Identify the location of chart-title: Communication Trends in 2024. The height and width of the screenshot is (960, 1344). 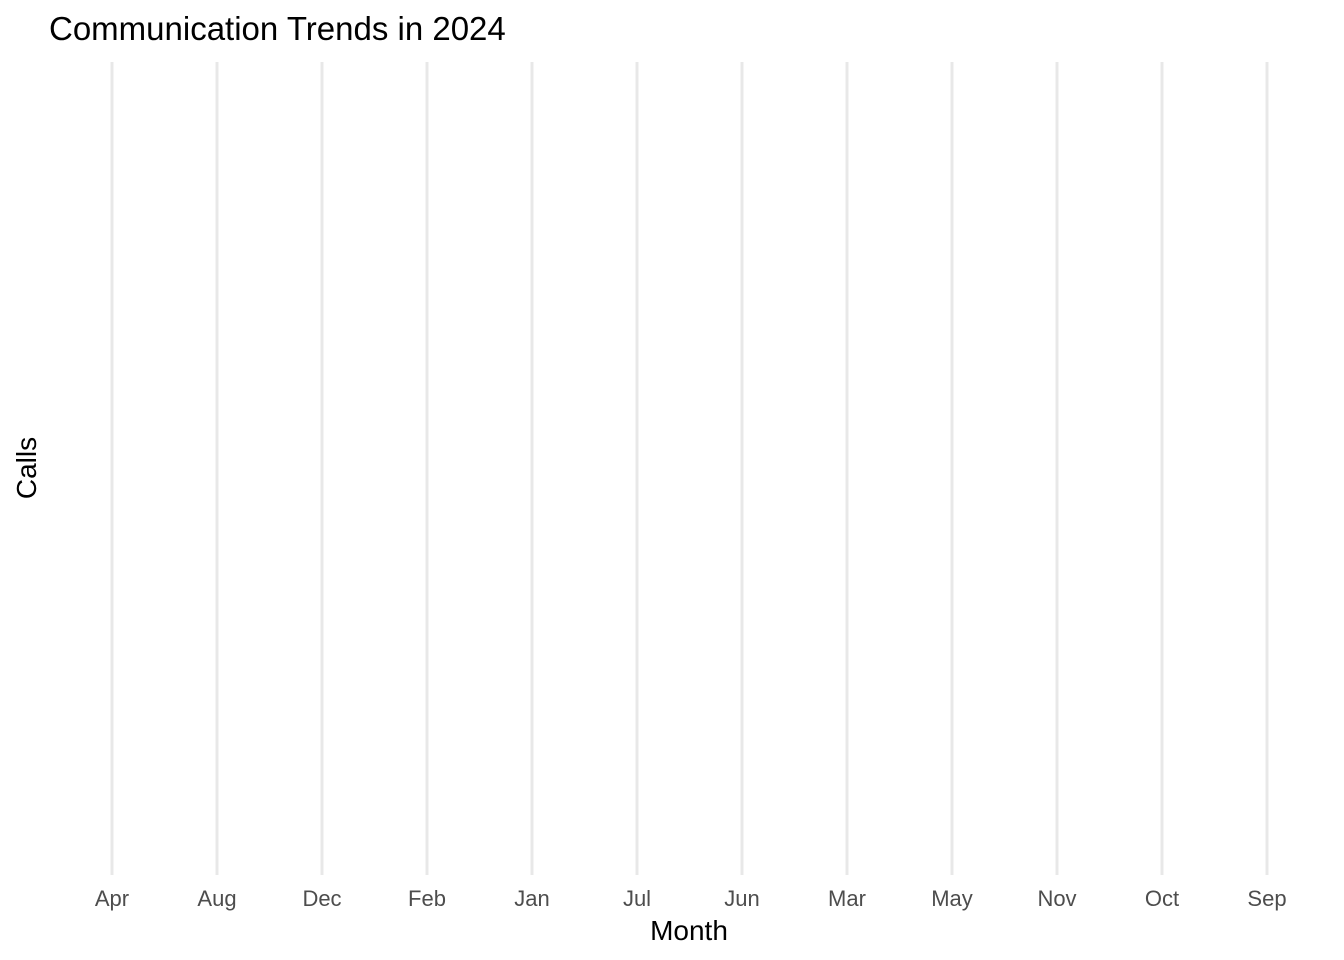
(277, 28).